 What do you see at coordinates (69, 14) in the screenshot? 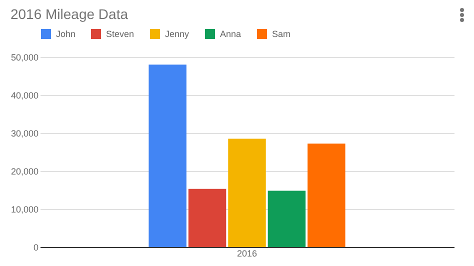
I see `chart-title: 2016 Mileage Data` at bounding box center [69, 14].